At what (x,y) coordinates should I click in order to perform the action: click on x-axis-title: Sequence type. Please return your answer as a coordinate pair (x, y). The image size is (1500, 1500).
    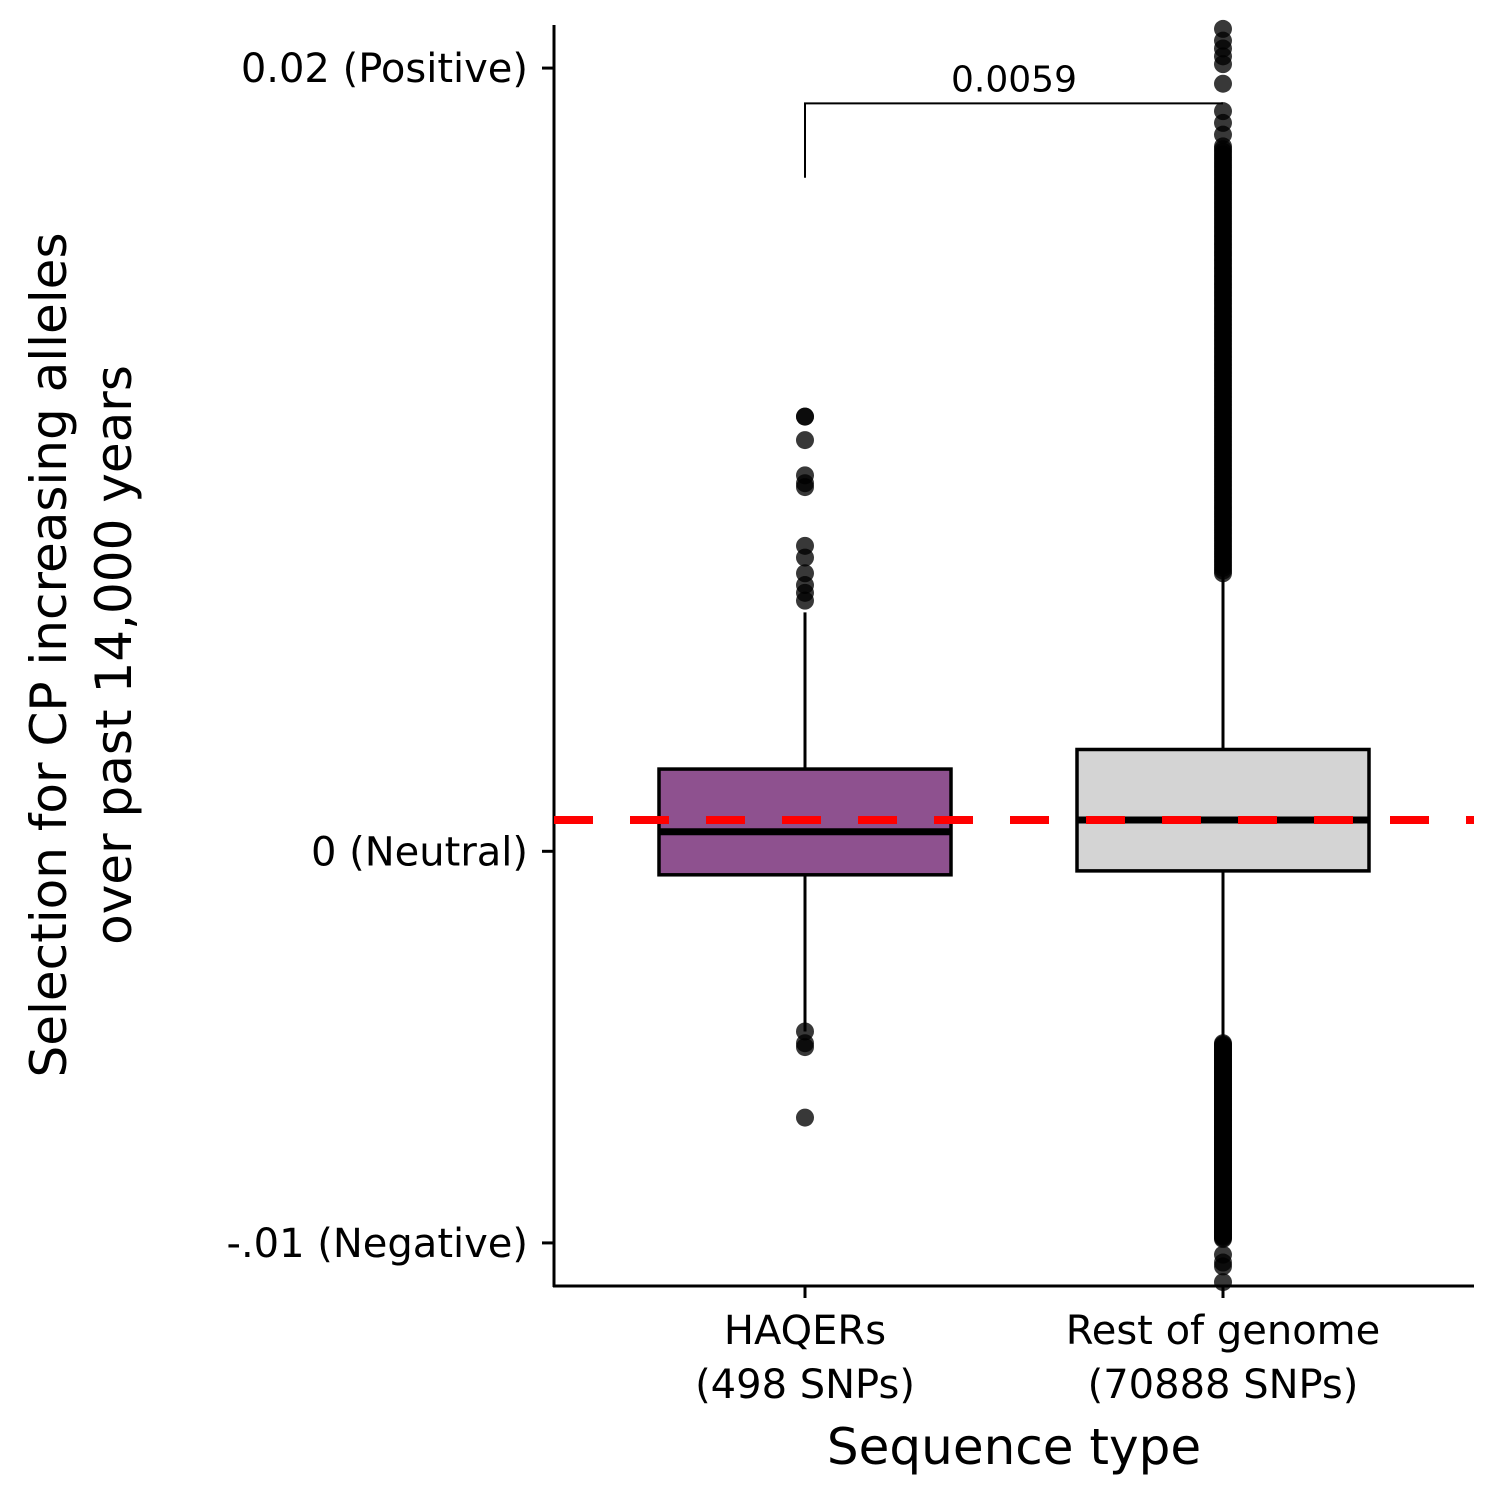
    Looking at the image, I should click on (1014, 1447).